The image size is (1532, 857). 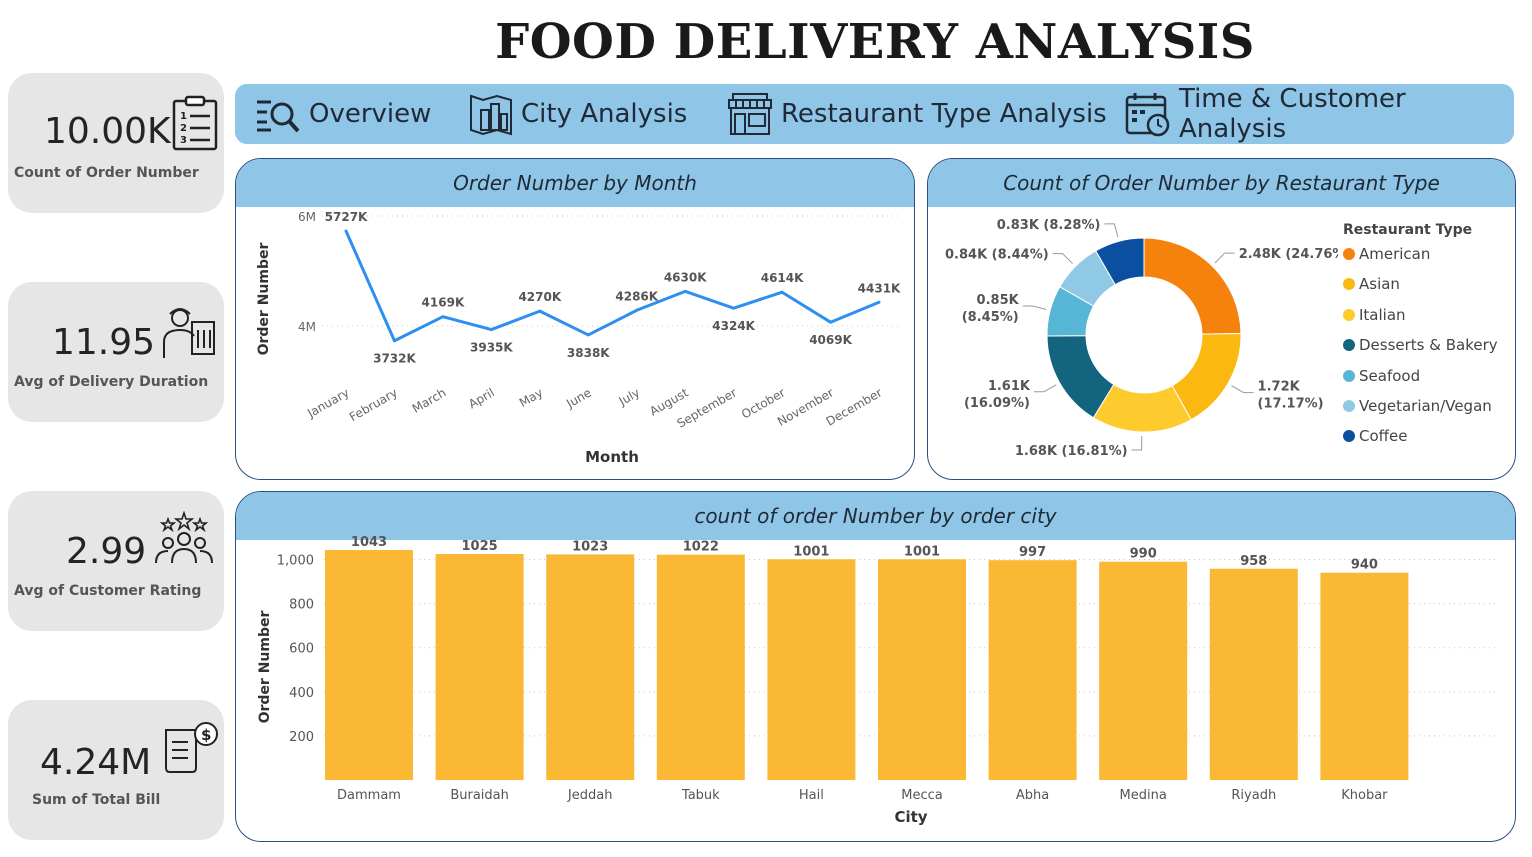 I want to click on bar-data-label: 1001, so click(x=811, y=551).